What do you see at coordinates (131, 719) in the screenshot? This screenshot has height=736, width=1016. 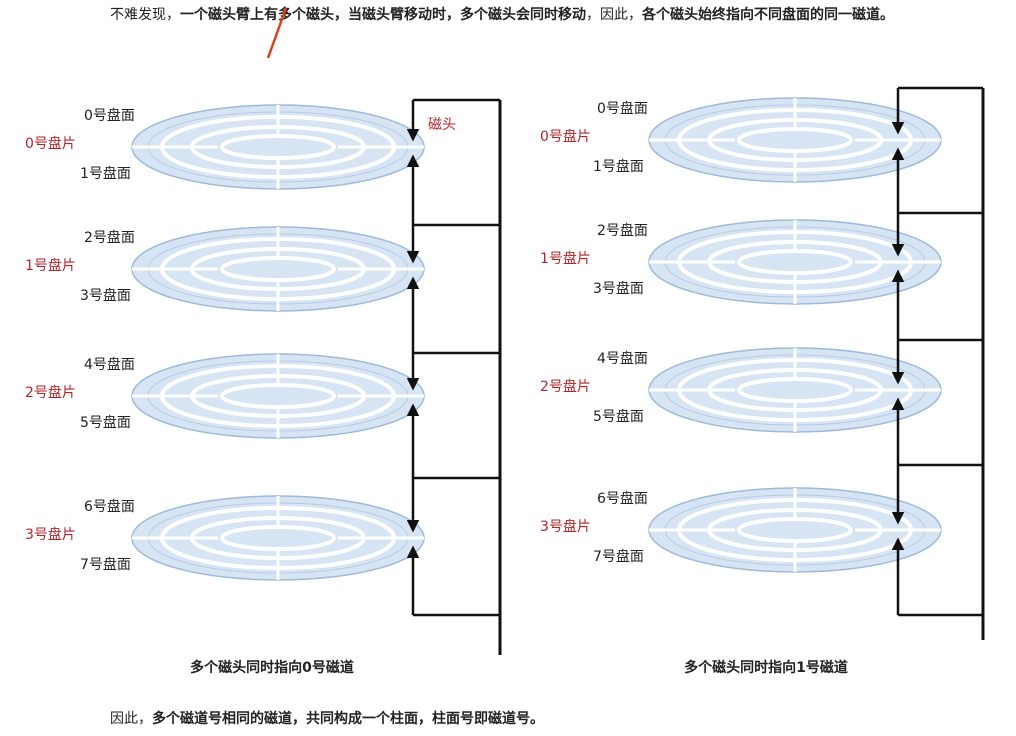 I see `text: 因此，` at bounding box center [131, 719].